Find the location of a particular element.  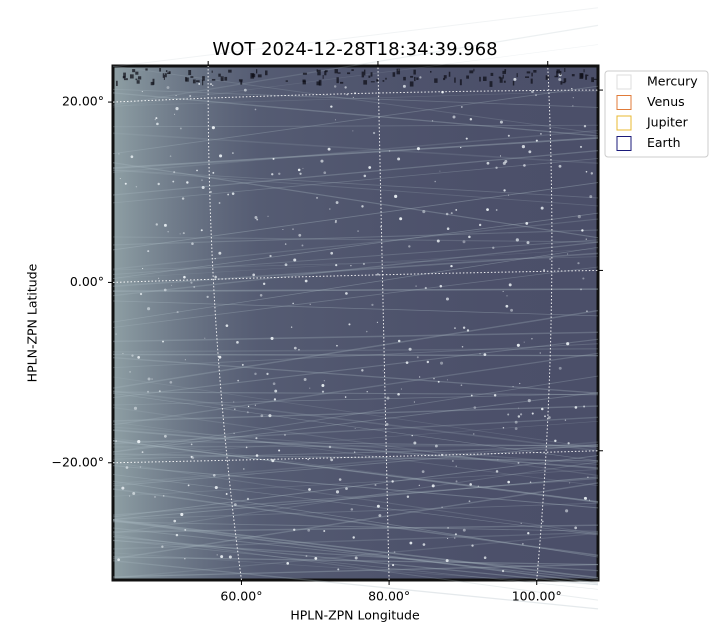

x-tick-label: 60.00° is located at coordinates (241, 596).